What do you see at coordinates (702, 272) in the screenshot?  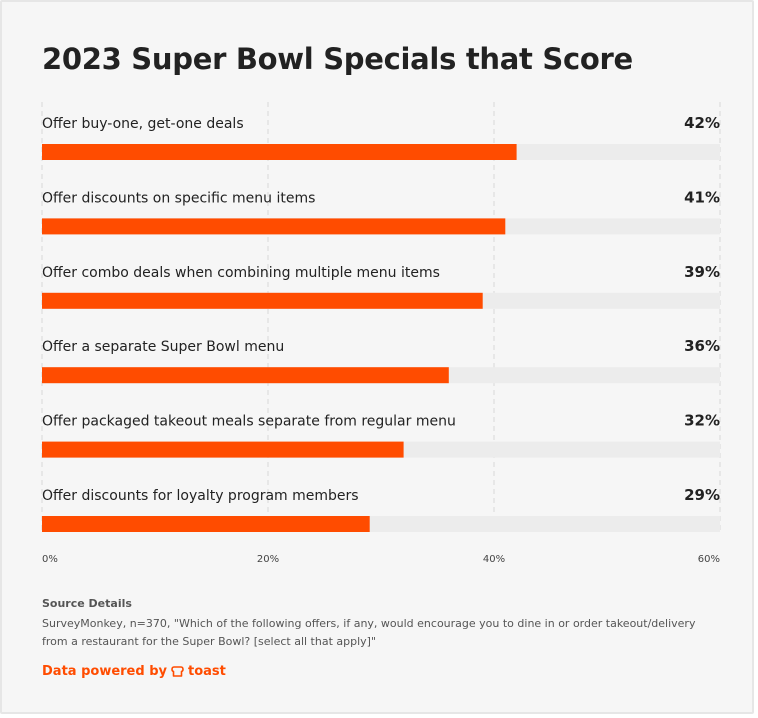 I see `value-label: 39%` at bounding box center [702, 272].